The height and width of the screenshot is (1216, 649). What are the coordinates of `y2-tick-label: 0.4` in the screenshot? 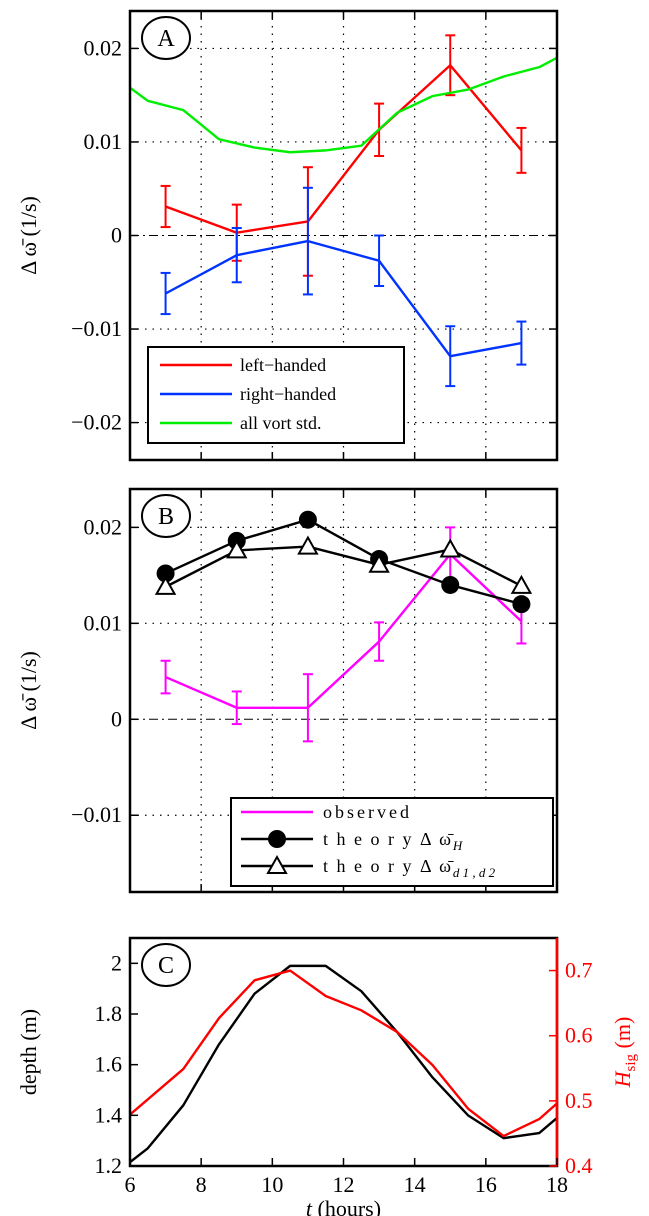 It's located at (579, 1165).